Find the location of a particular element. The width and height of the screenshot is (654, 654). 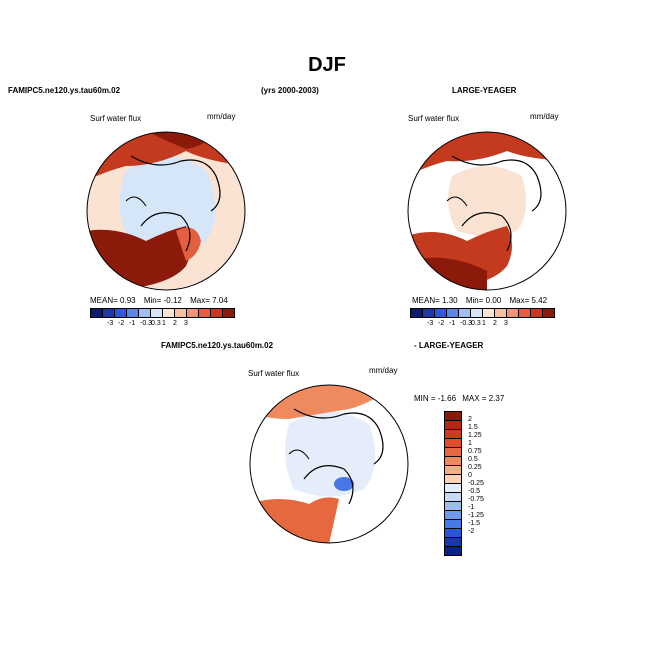

panel3-arctic-field is located at coordinates (330, 454).